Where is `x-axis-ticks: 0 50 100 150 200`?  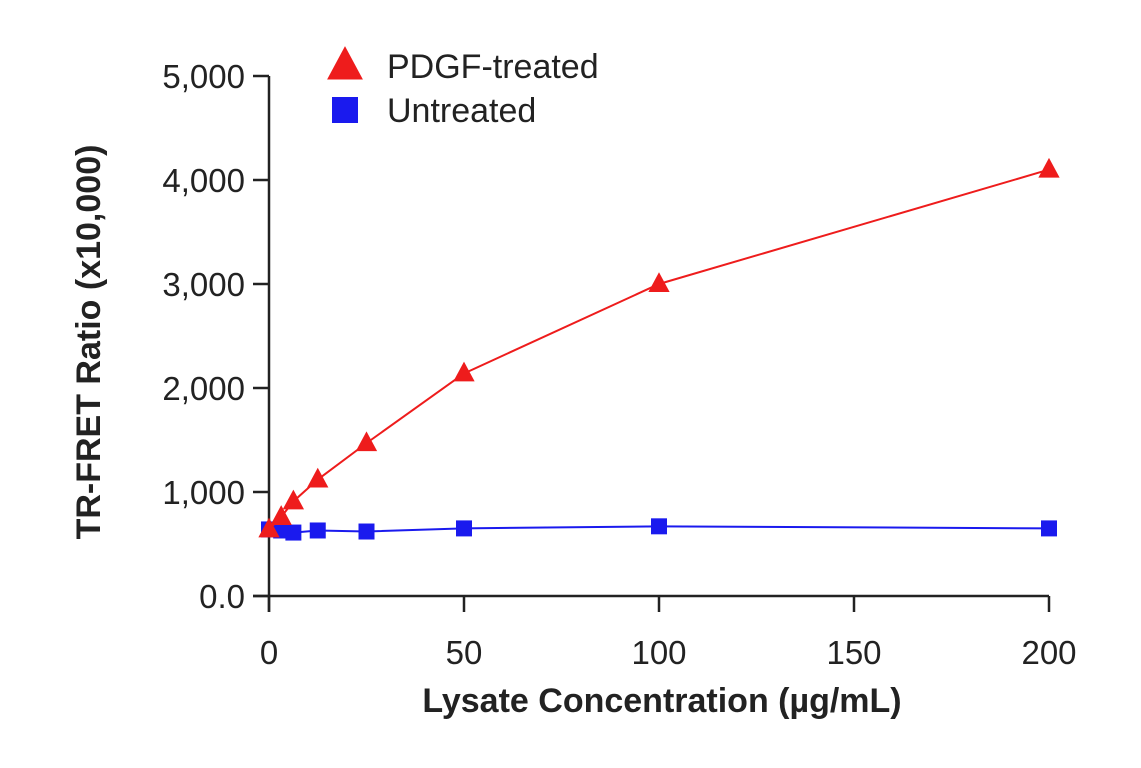
x-axis-ticks: 0 50 100 150 200 is located at coordinates (668, 633).